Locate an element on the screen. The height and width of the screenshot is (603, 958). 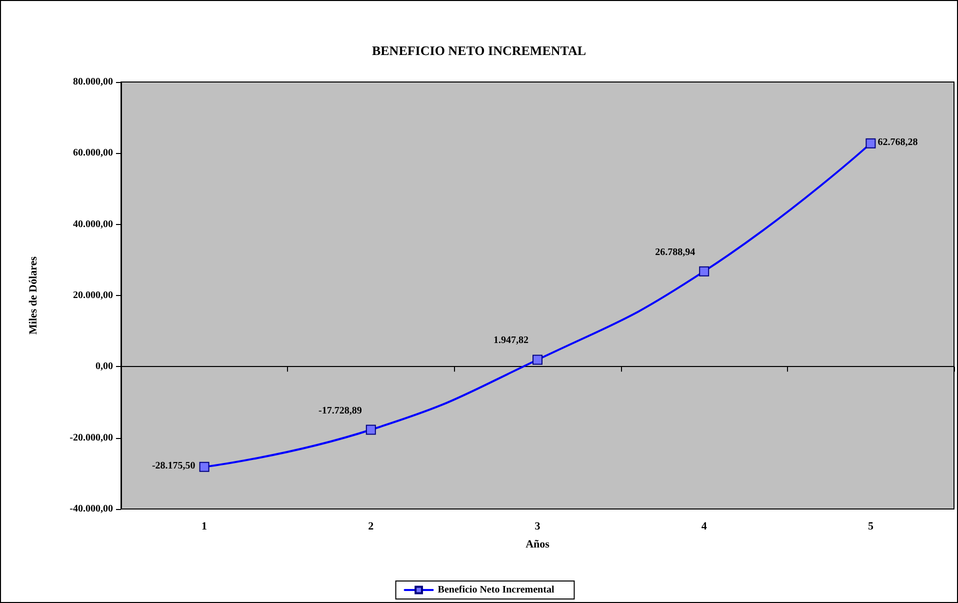
data-label: 62.768,28 is located at coordinates (898, 142).